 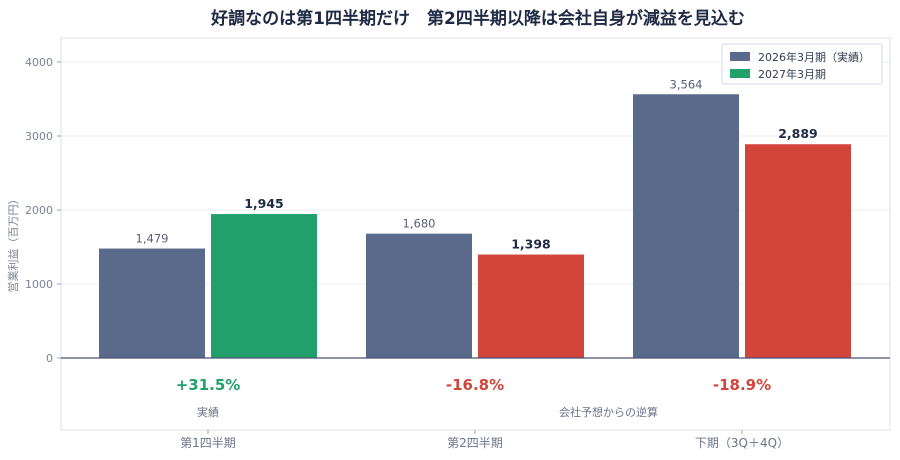 What do you see at coordinates (39, 62) in the screenshot?
I see `y-tick-label: 4000` at bounding box center [39, 62].